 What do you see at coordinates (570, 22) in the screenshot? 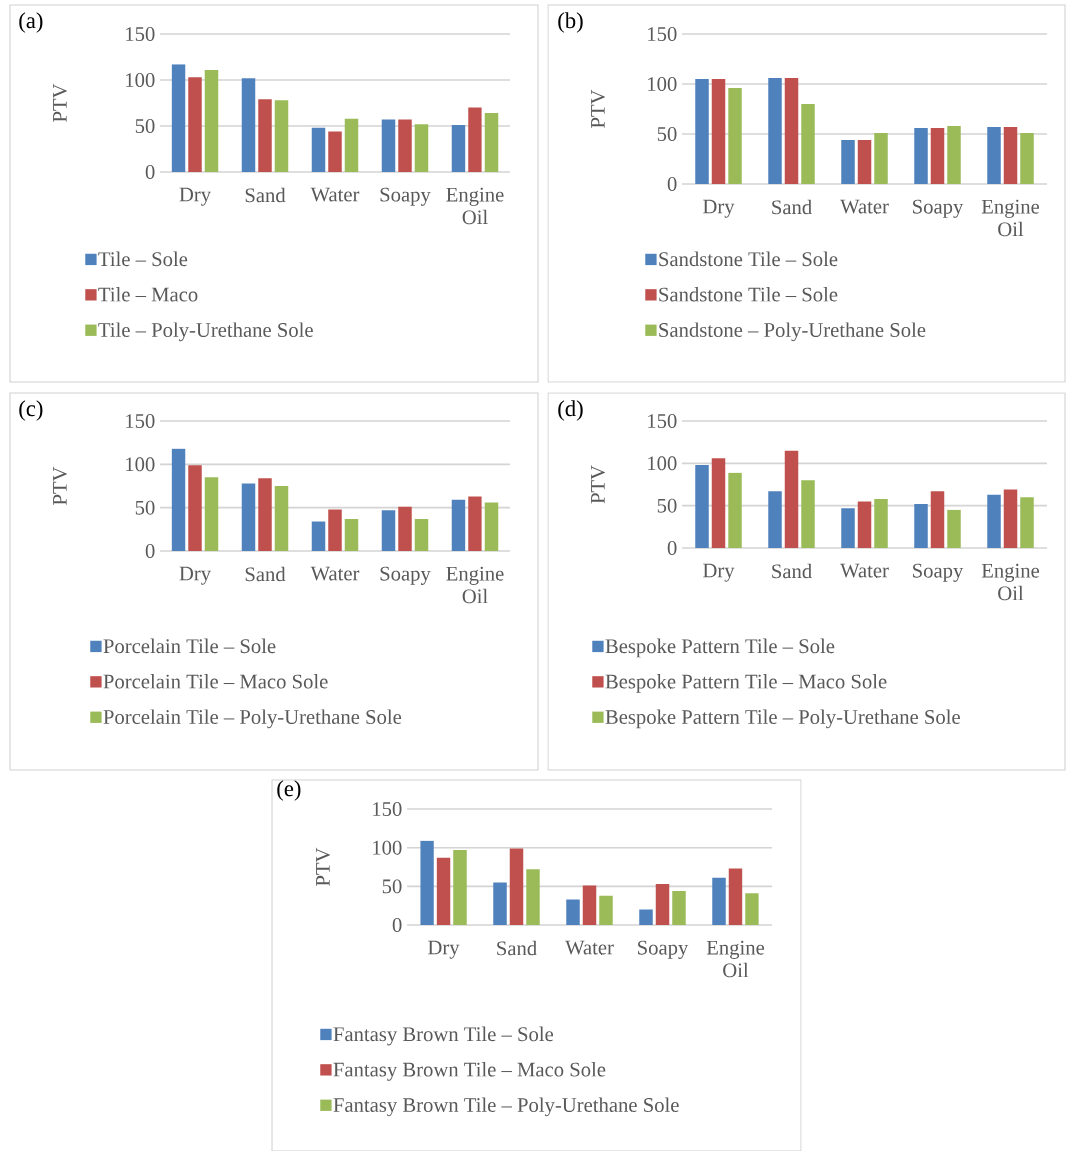
I see `chart-title: (b)` at bounding box center [570, 22].